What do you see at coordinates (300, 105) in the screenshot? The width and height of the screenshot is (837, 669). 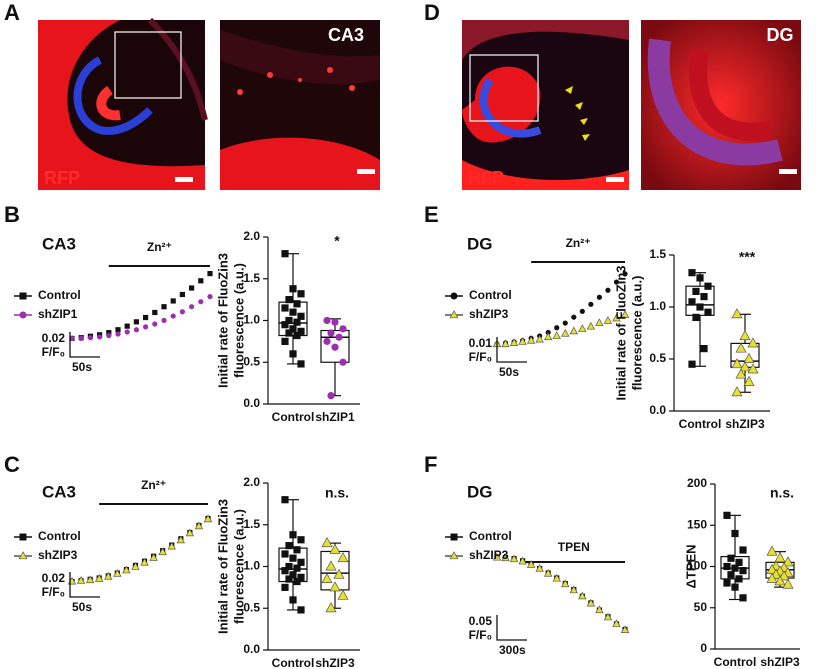 I see `image-a-zoom` at bounding box center [300, 105].